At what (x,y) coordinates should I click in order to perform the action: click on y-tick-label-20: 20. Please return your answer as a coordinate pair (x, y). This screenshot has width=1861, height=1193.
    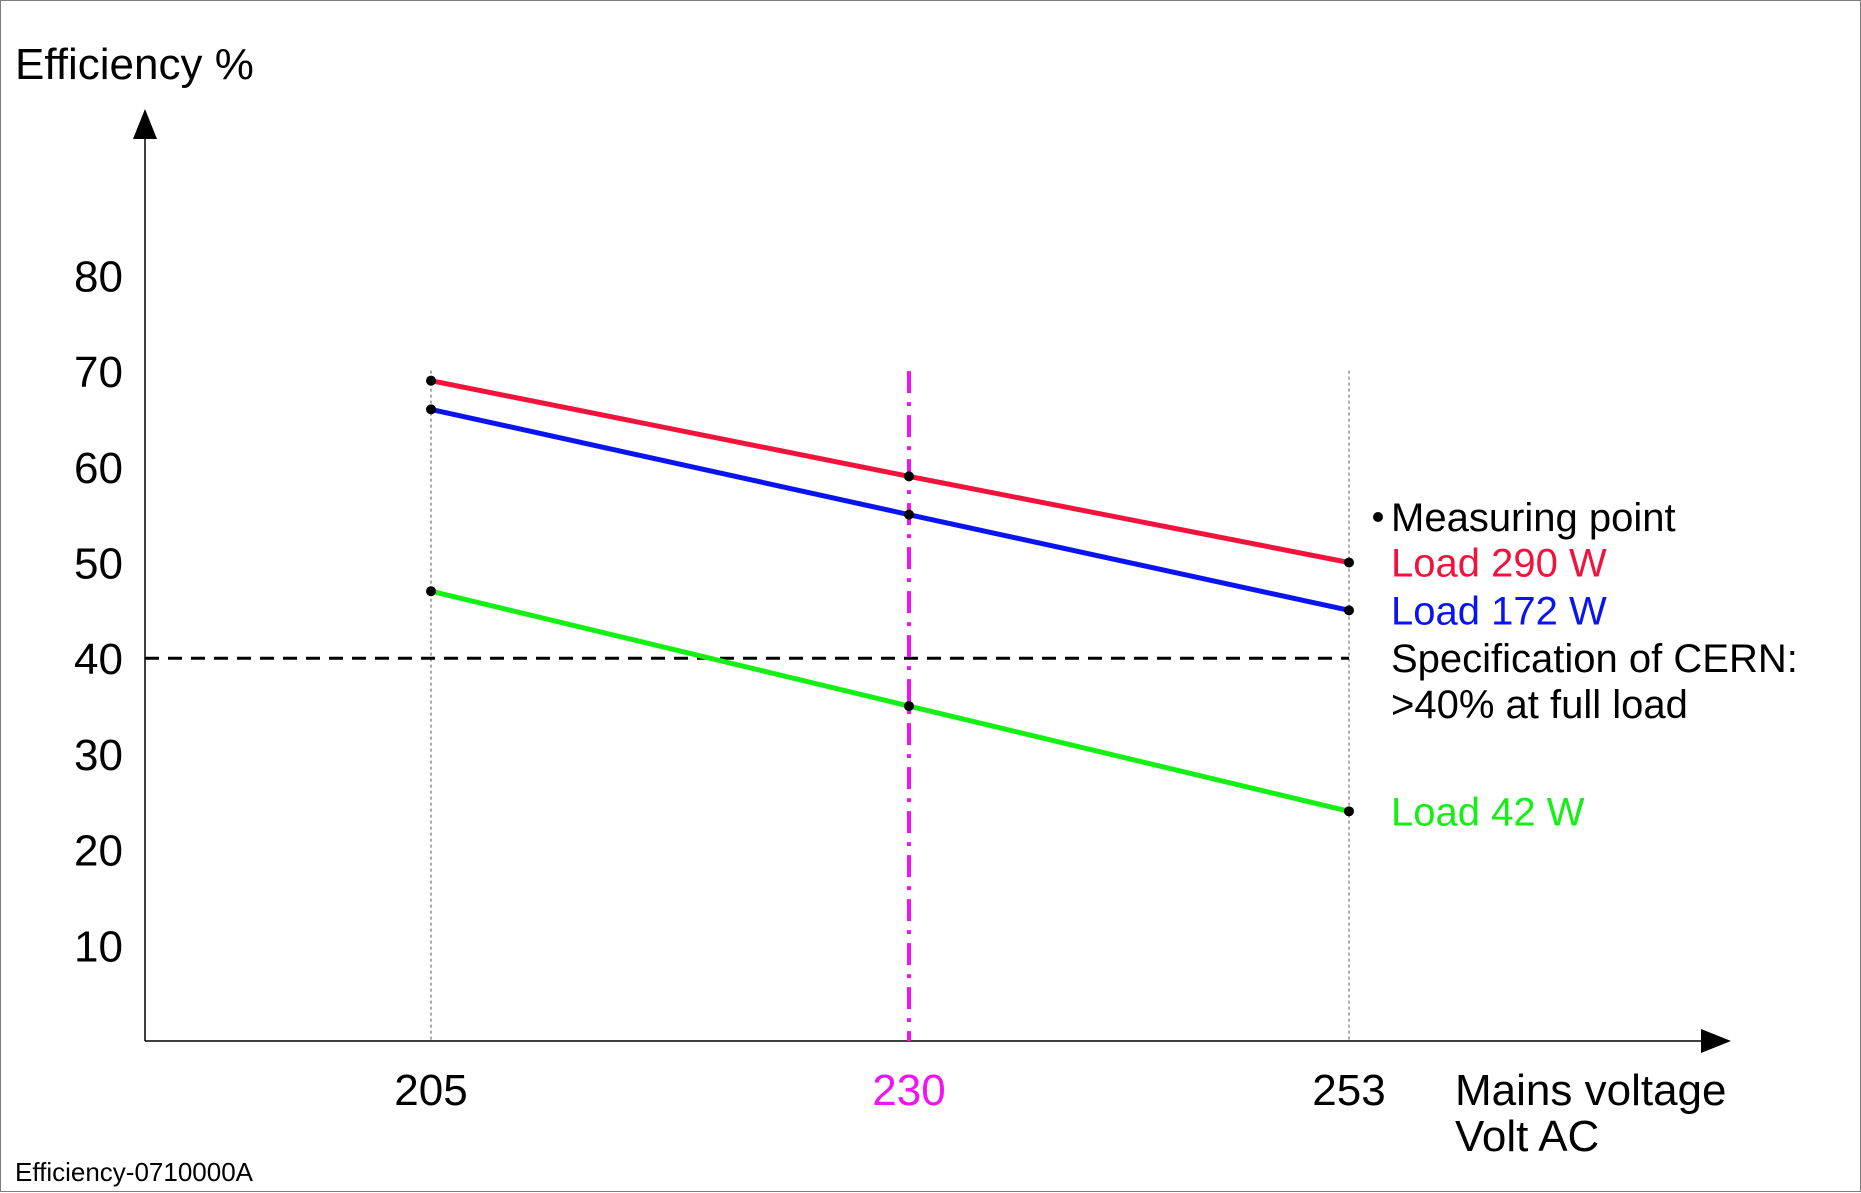
    Looking at the image, I should click on (98, 851).